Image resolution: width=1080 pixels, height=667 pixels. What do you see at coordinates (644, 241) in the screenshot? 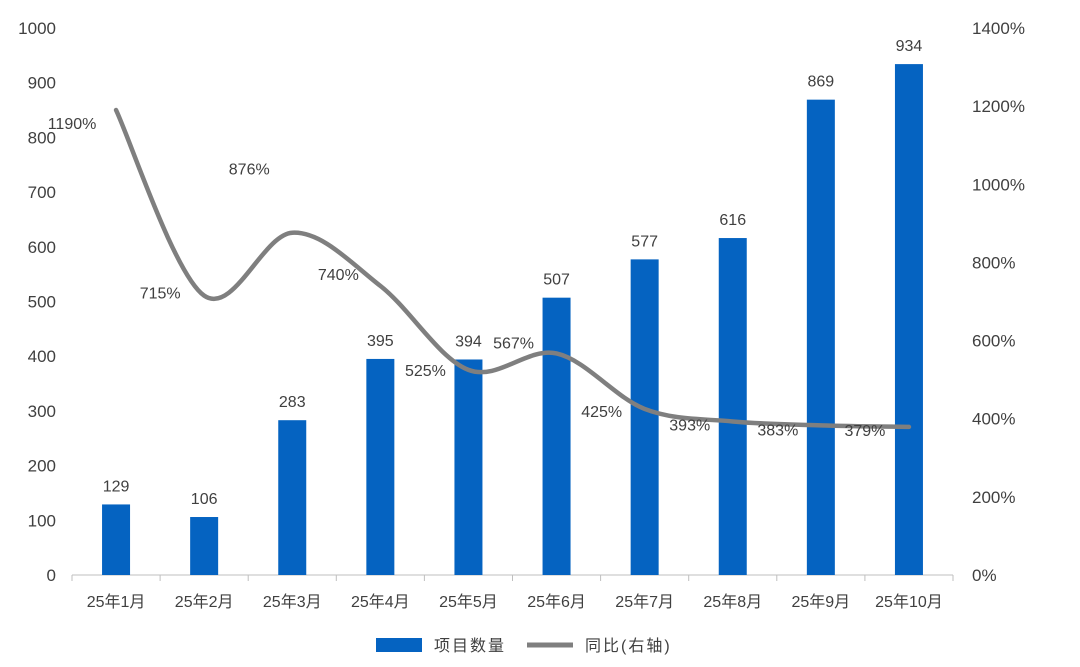
I see `bar-data-label: 577` at bounding box center [644, 241].